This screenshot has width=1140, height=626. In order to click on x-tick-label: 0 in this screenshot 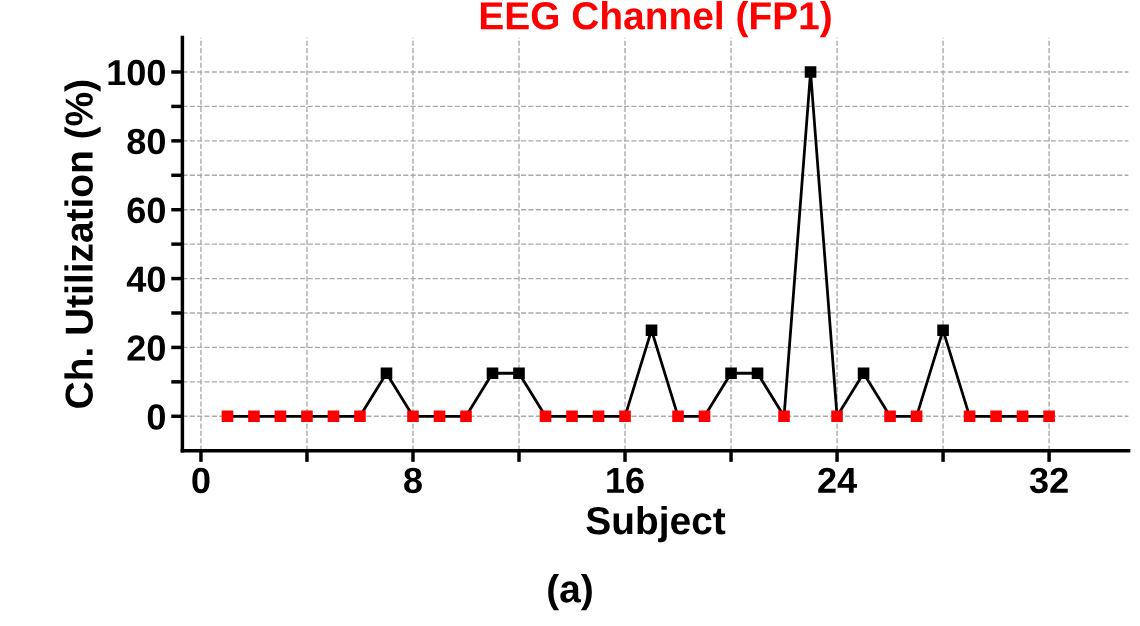, I will do `click(201, 480)`.